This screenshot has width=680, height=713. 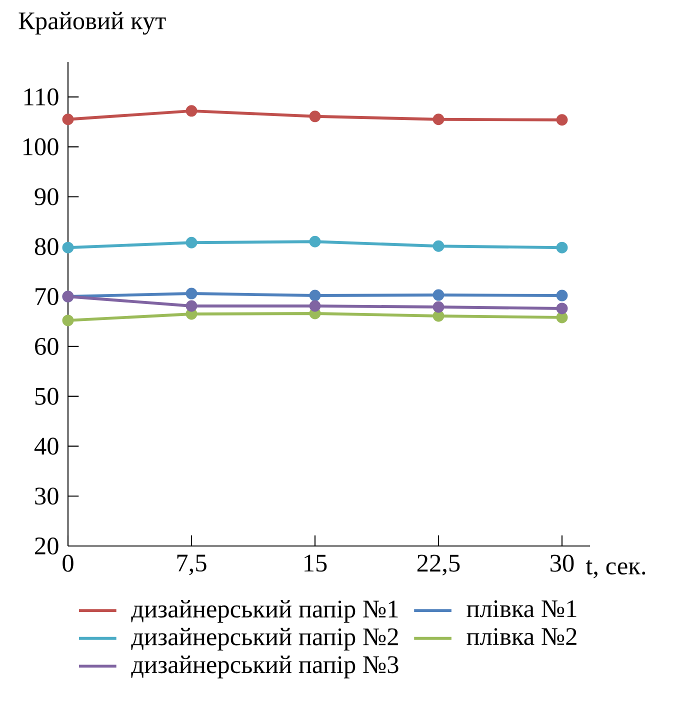 What do you see at coordinates (315, 563) in the screenshot?
I see `x-tick-label: 15` at bounding box center [315, 563].